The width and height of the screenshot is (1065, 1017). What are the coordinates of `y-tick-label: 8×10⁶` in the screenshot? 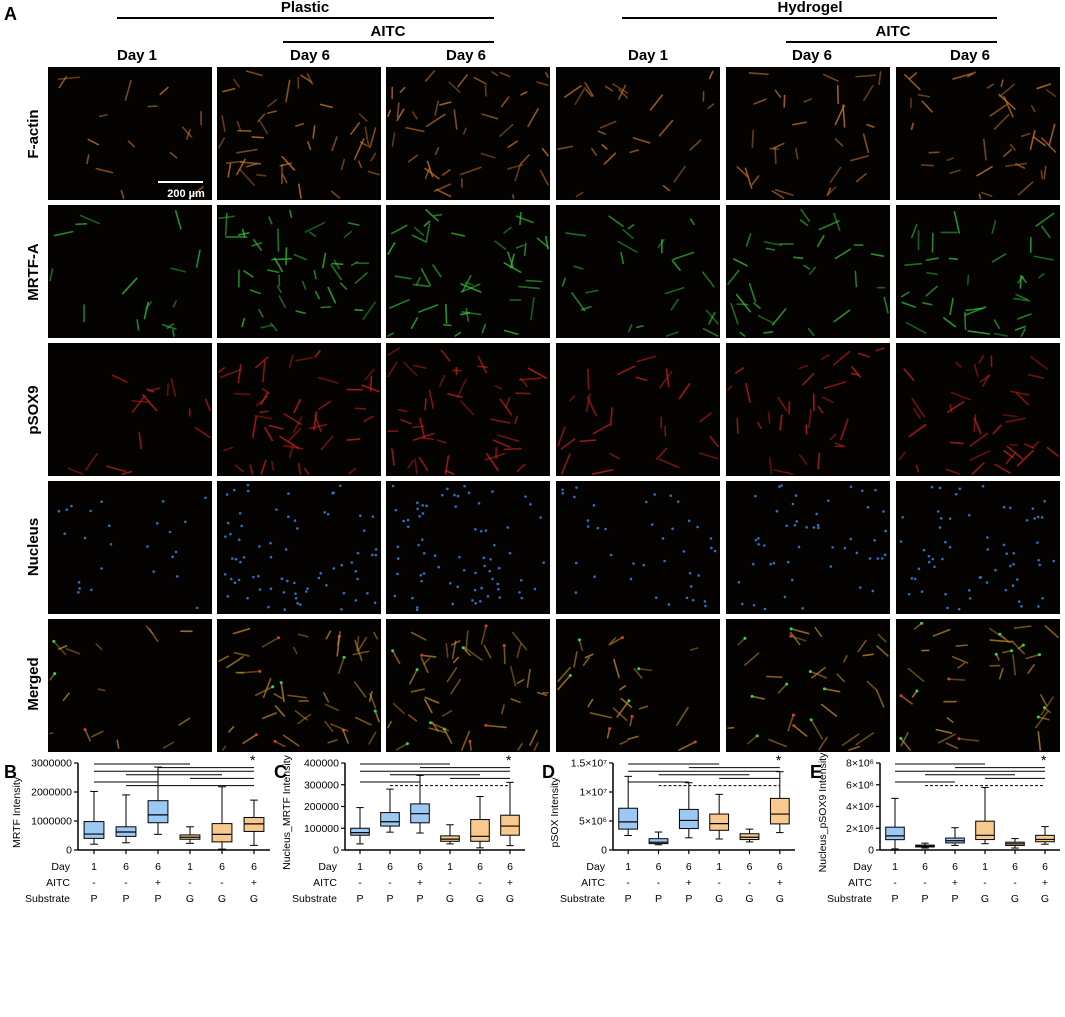 It's located at (860, 764).